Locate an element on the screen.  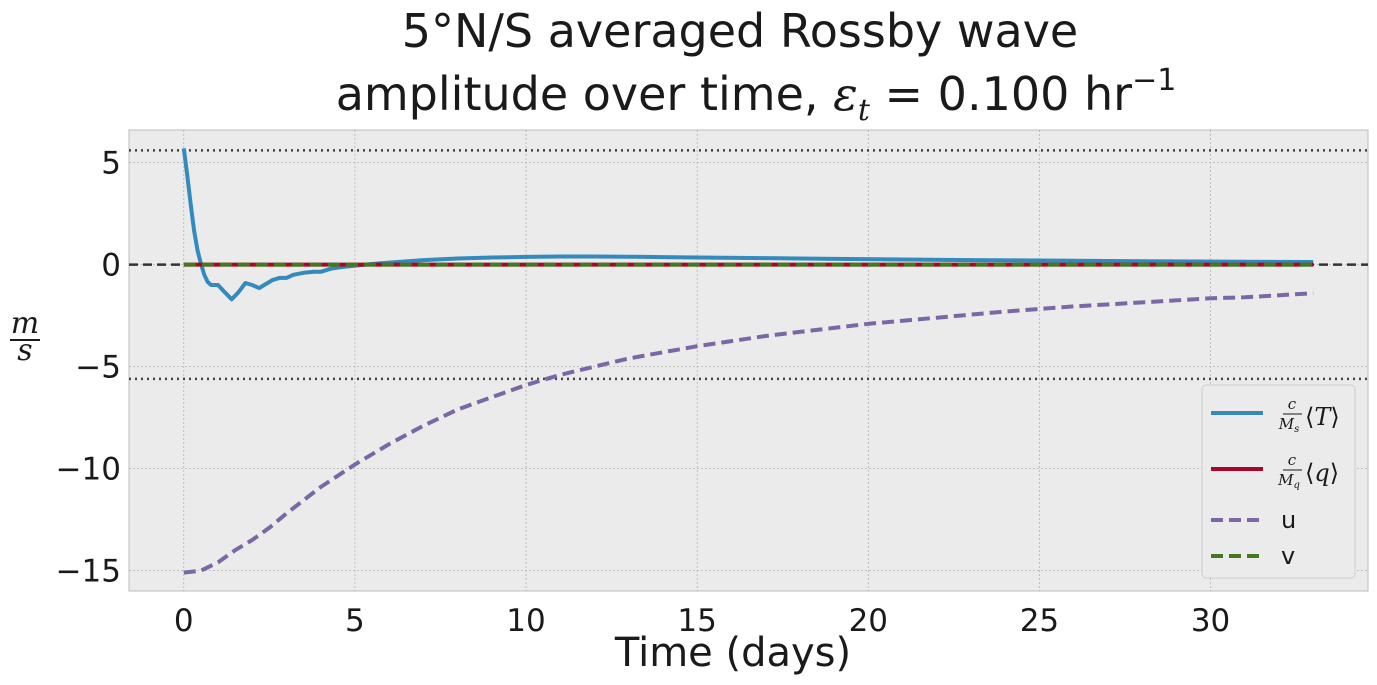
x-tick-label: 25 is located at coordinates (1039, 621).